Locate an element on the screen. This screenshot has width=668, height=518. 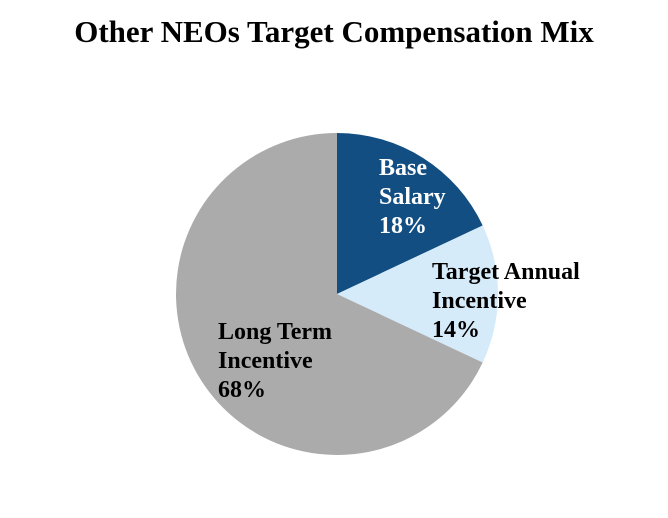
chart-title: Other NEOs Target Compensation Mix is located at coordinates (334, 31).